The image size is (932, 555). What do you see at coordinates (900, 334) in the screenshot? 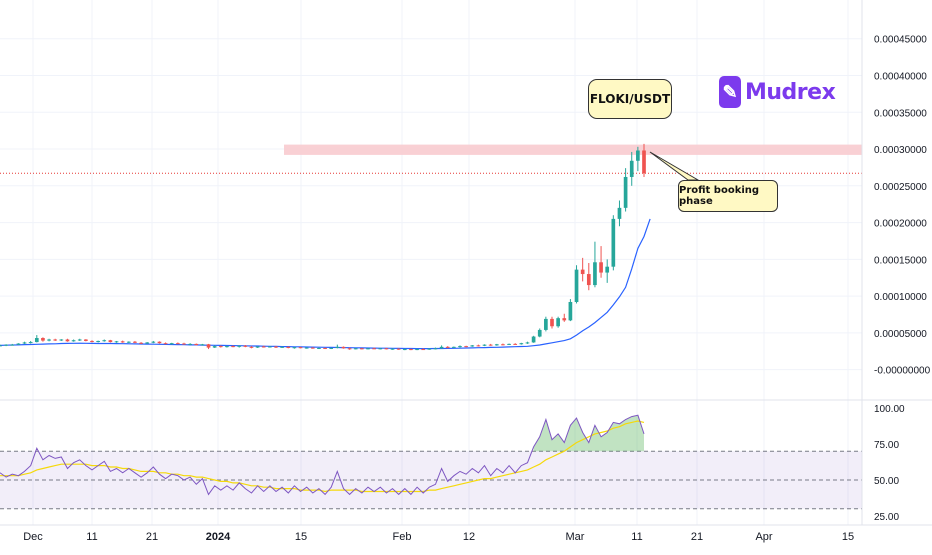
I see `price-tick-label: 0.00005000` at bounding box center [900, 334].